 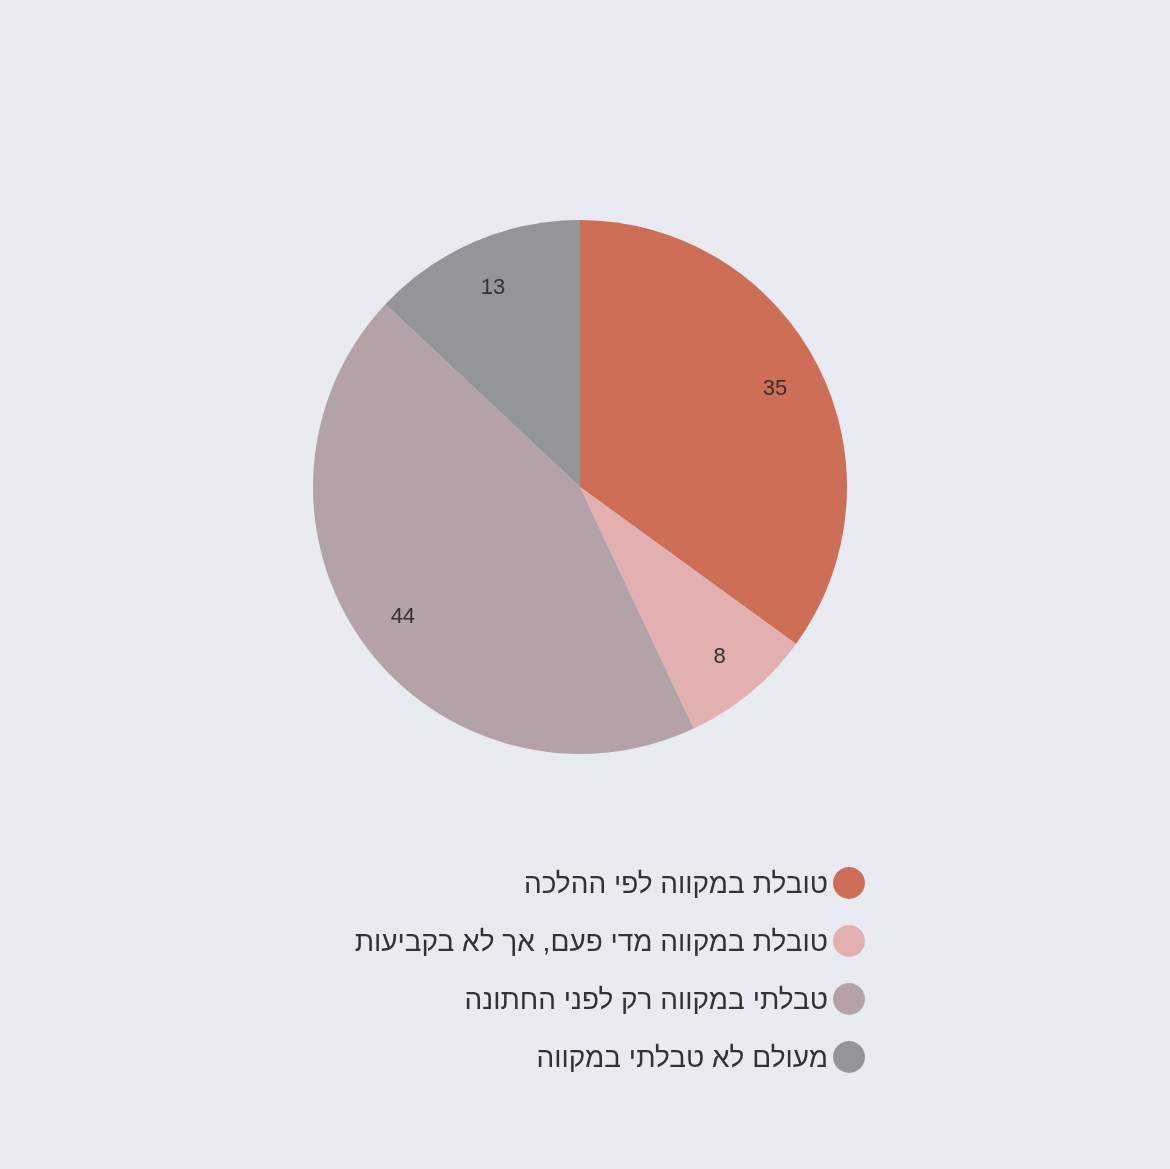 What do you see at coordinates (719, 656) in the screenshot?
I see `data-label: 8` at bounding box center [719, 656].